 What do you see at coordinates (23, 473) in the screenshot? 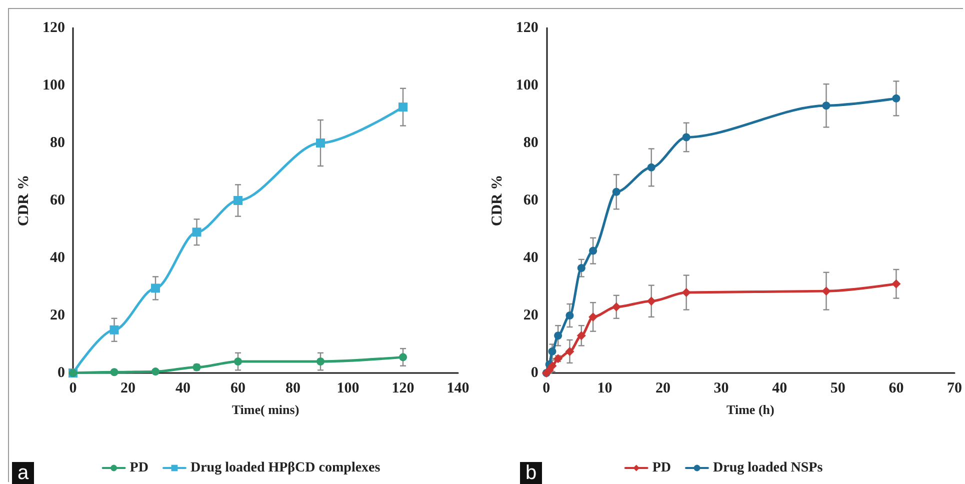
I see `text: a` at bounding box center [23, 473].